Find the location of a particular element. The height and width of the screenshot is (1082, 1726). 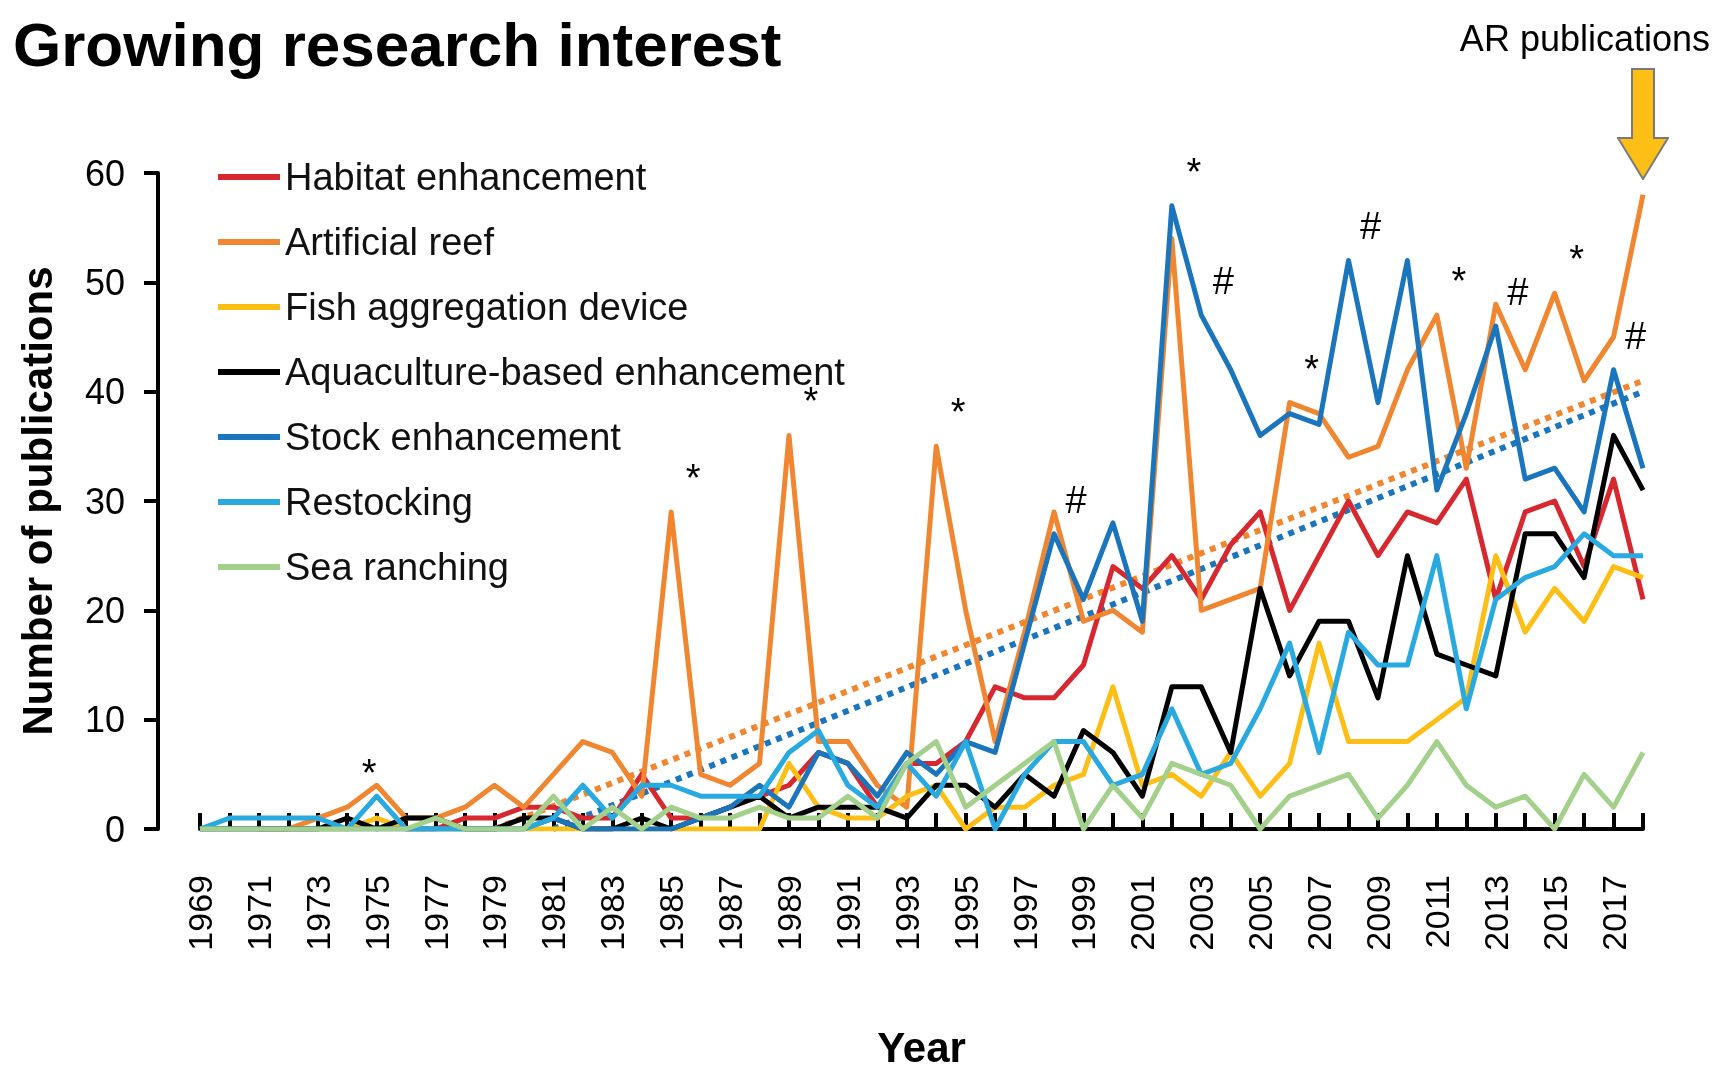

x-tick-label: 1979 is located at coordinates (494, 913).